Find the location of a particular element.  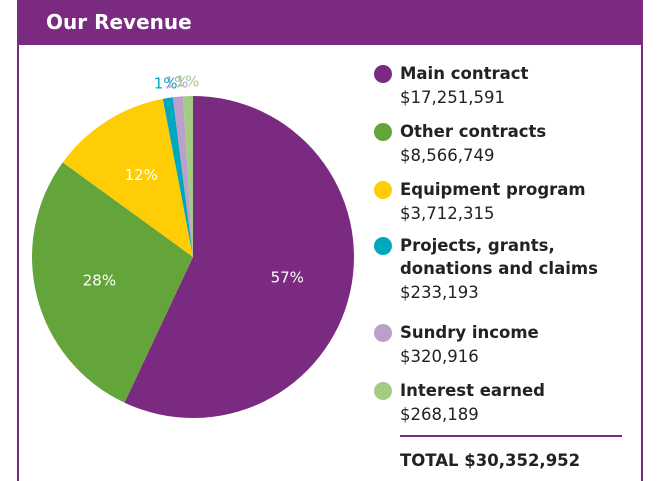

legend-label: Other contracts is located at coordinates (473, 131).